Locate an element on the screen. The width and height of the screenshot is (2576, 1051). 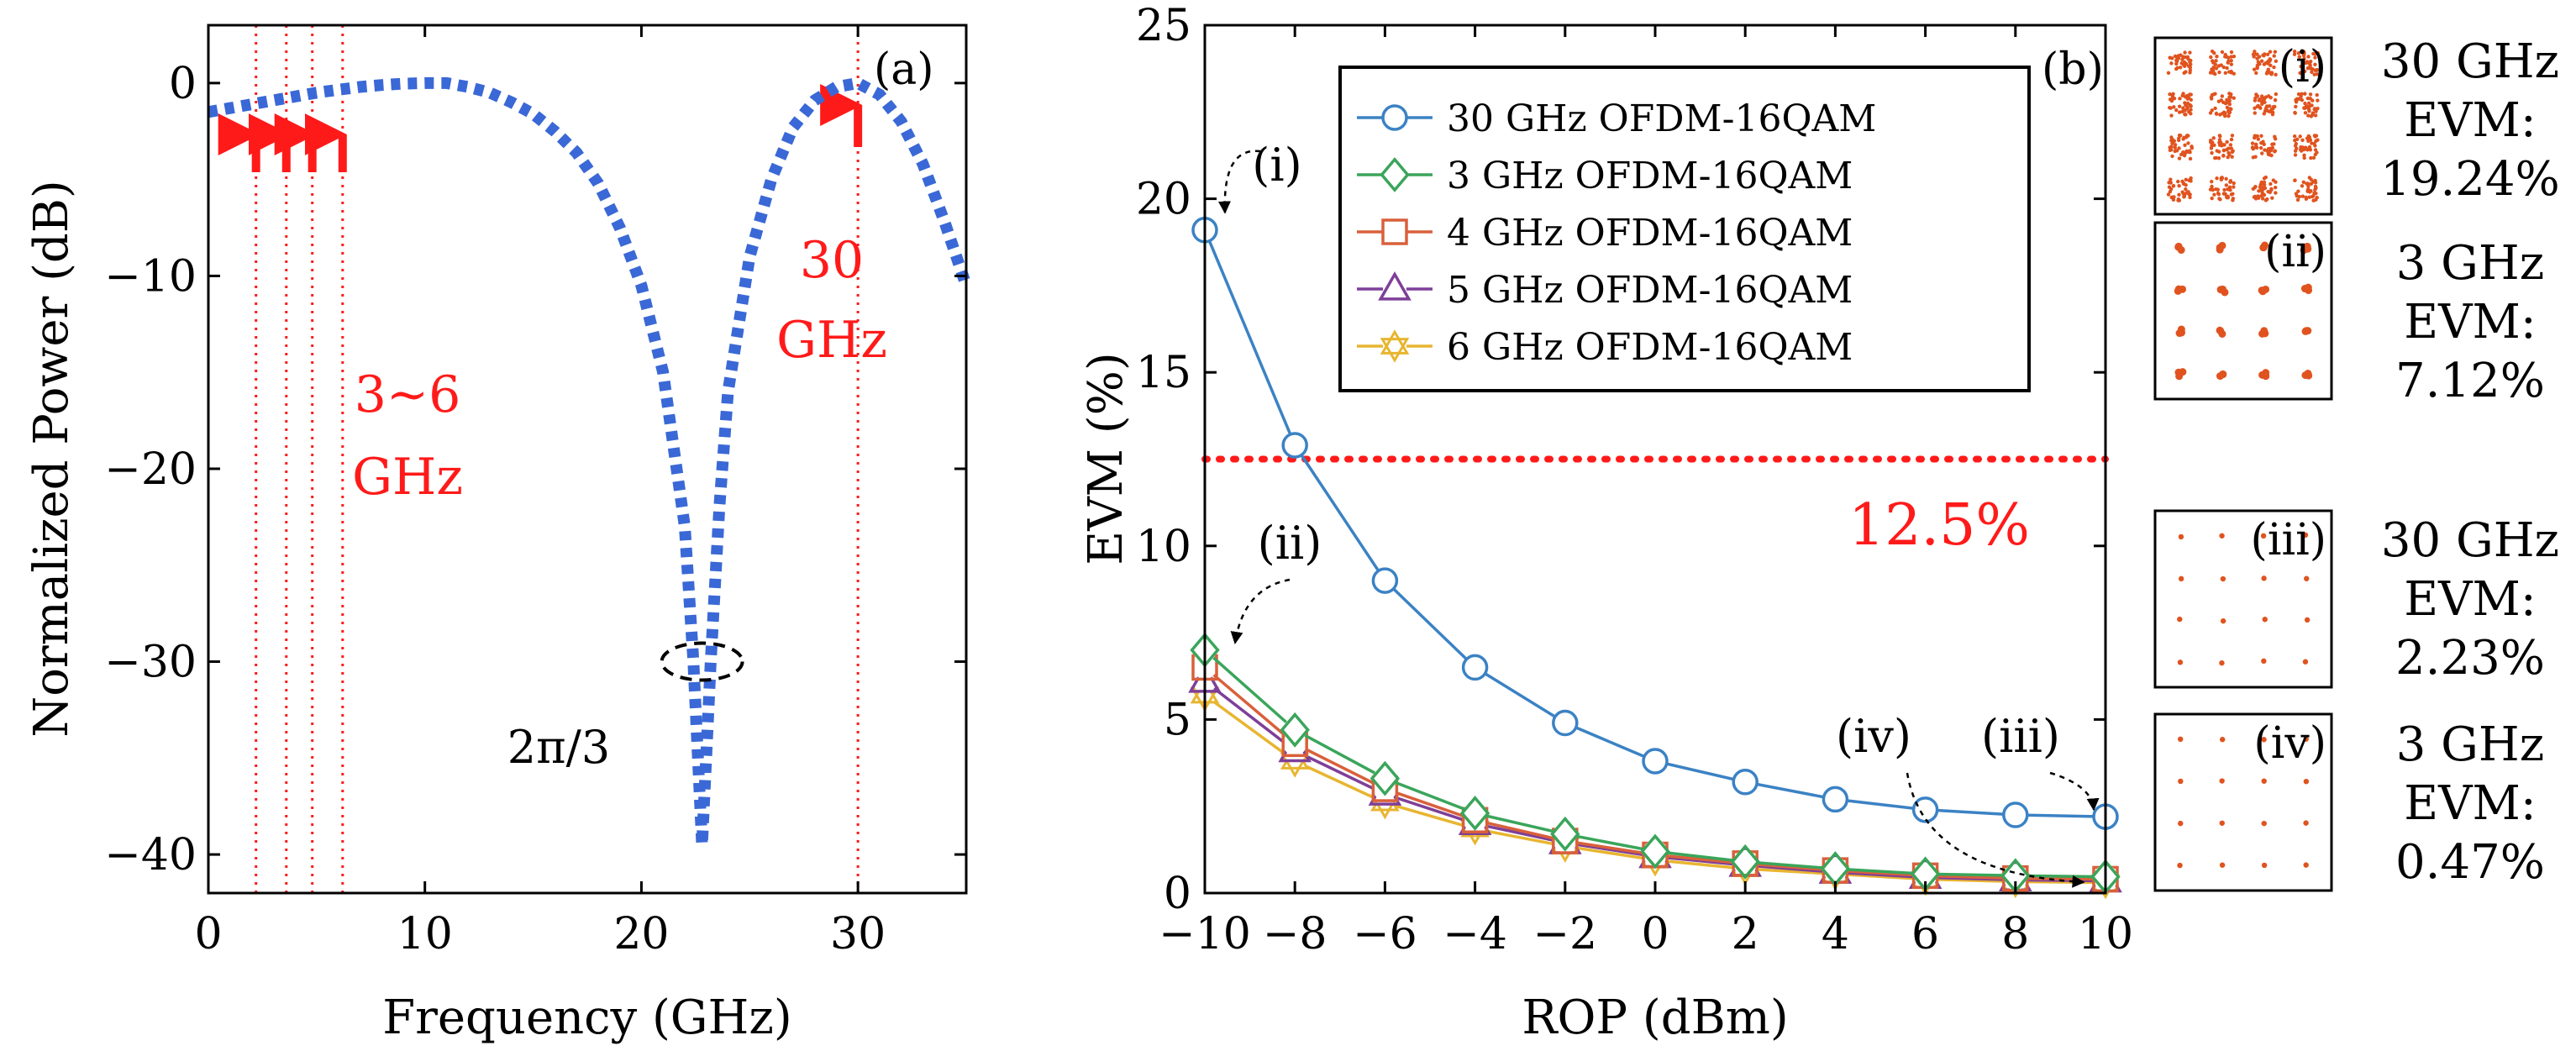
threshold-label: 12.5% is located at coordinates (1939, 525).